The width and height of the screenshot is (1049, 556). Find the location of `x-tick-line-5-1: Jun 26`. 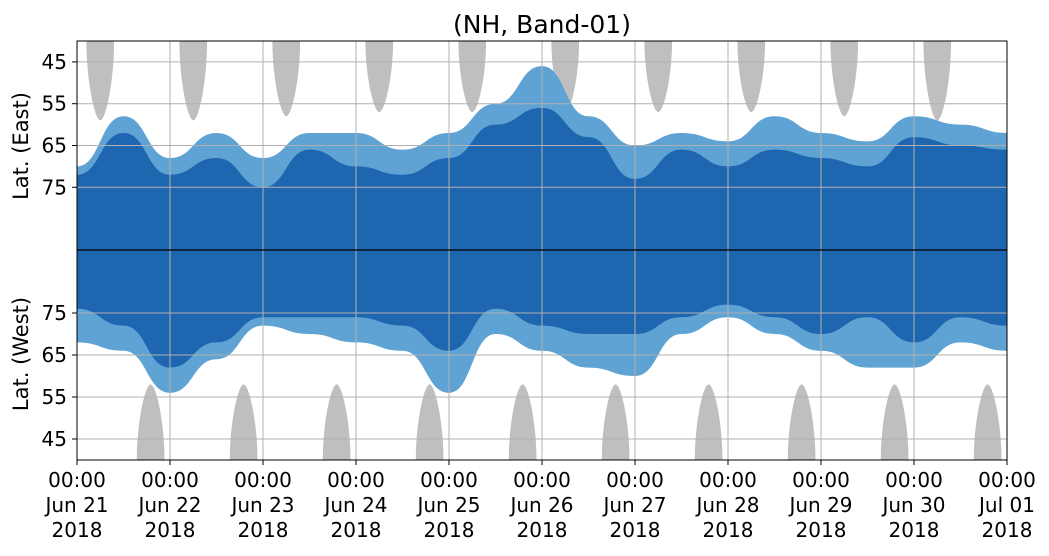

x-tick-line-5-1: Jun 26 is located at coordinates (540, 505).